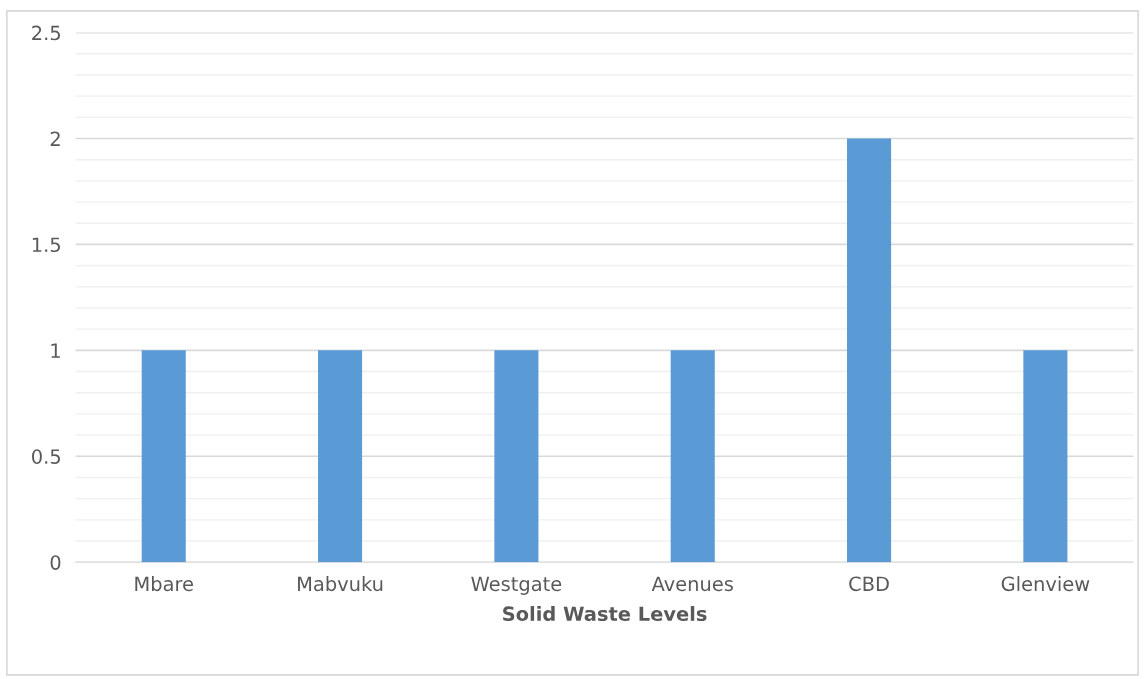 The width and height of the screenshot is (1145, 679). I want to click on x-tick-label: Westgate, so click(516, 585).